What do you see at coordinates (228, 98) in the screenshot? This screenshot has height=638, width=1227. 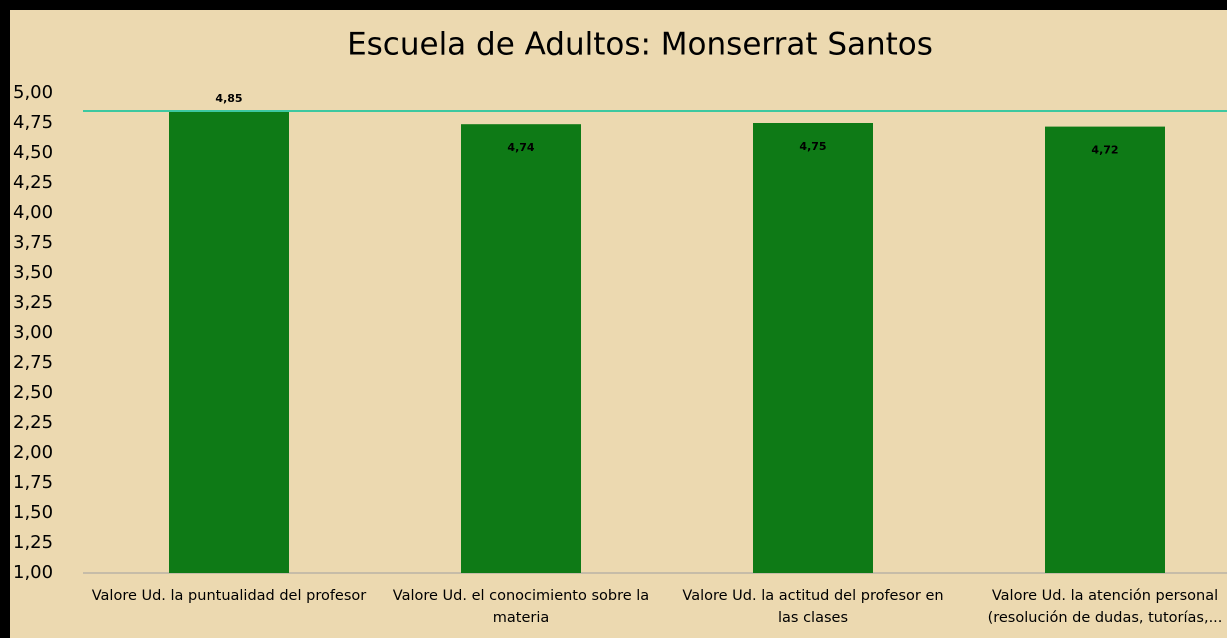 I see `data-label: 4,85` at bounding box center [228, 98].